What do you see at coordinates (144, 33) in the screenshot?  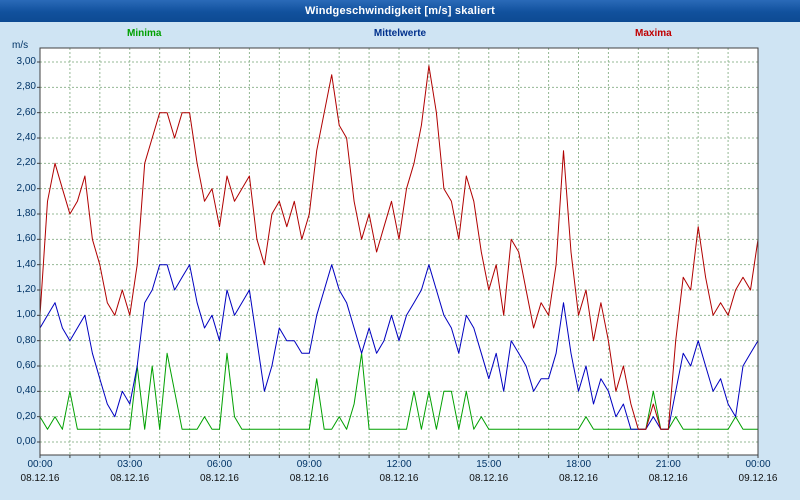 I see `legend-minima: Minima` at bounding box center [144, 33].